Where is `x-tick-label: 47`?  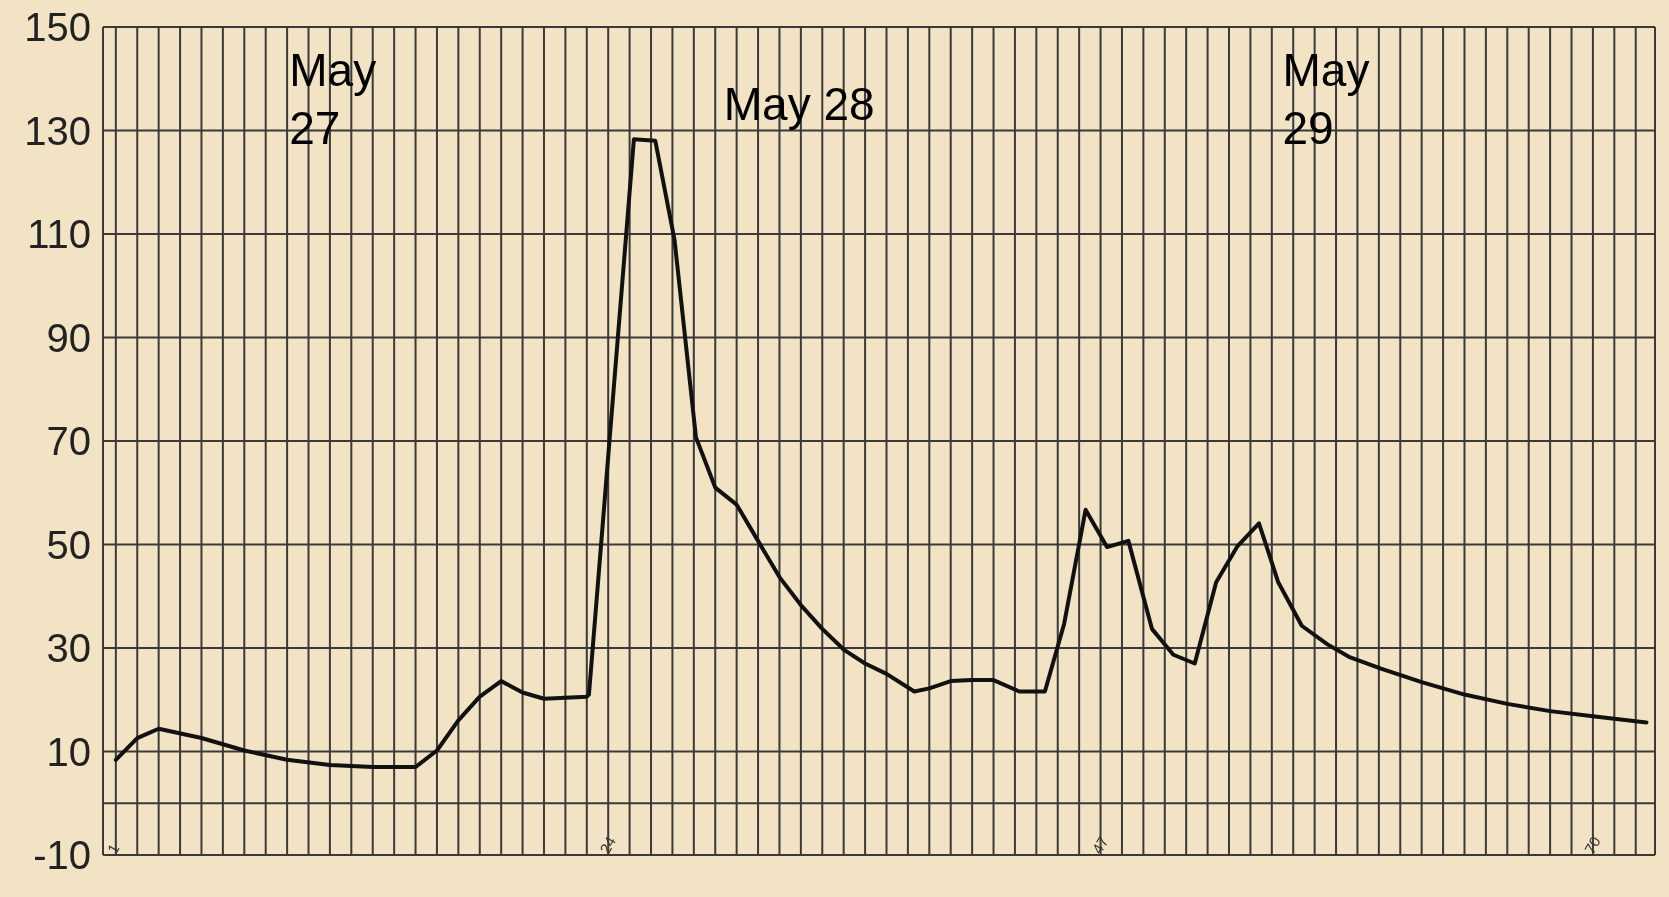 x-tick-label: 47 is located at coordinates (1100, 845).